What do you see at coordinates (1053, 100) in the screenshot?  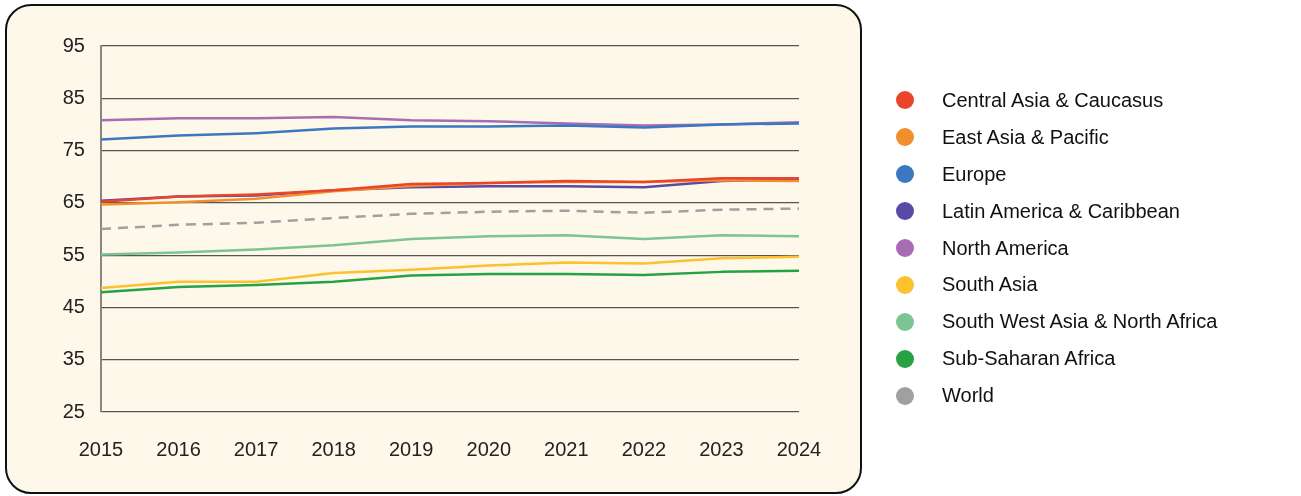 I see `legend-label: Central Asia & Caucasus` at bounding box center [1053, 100].